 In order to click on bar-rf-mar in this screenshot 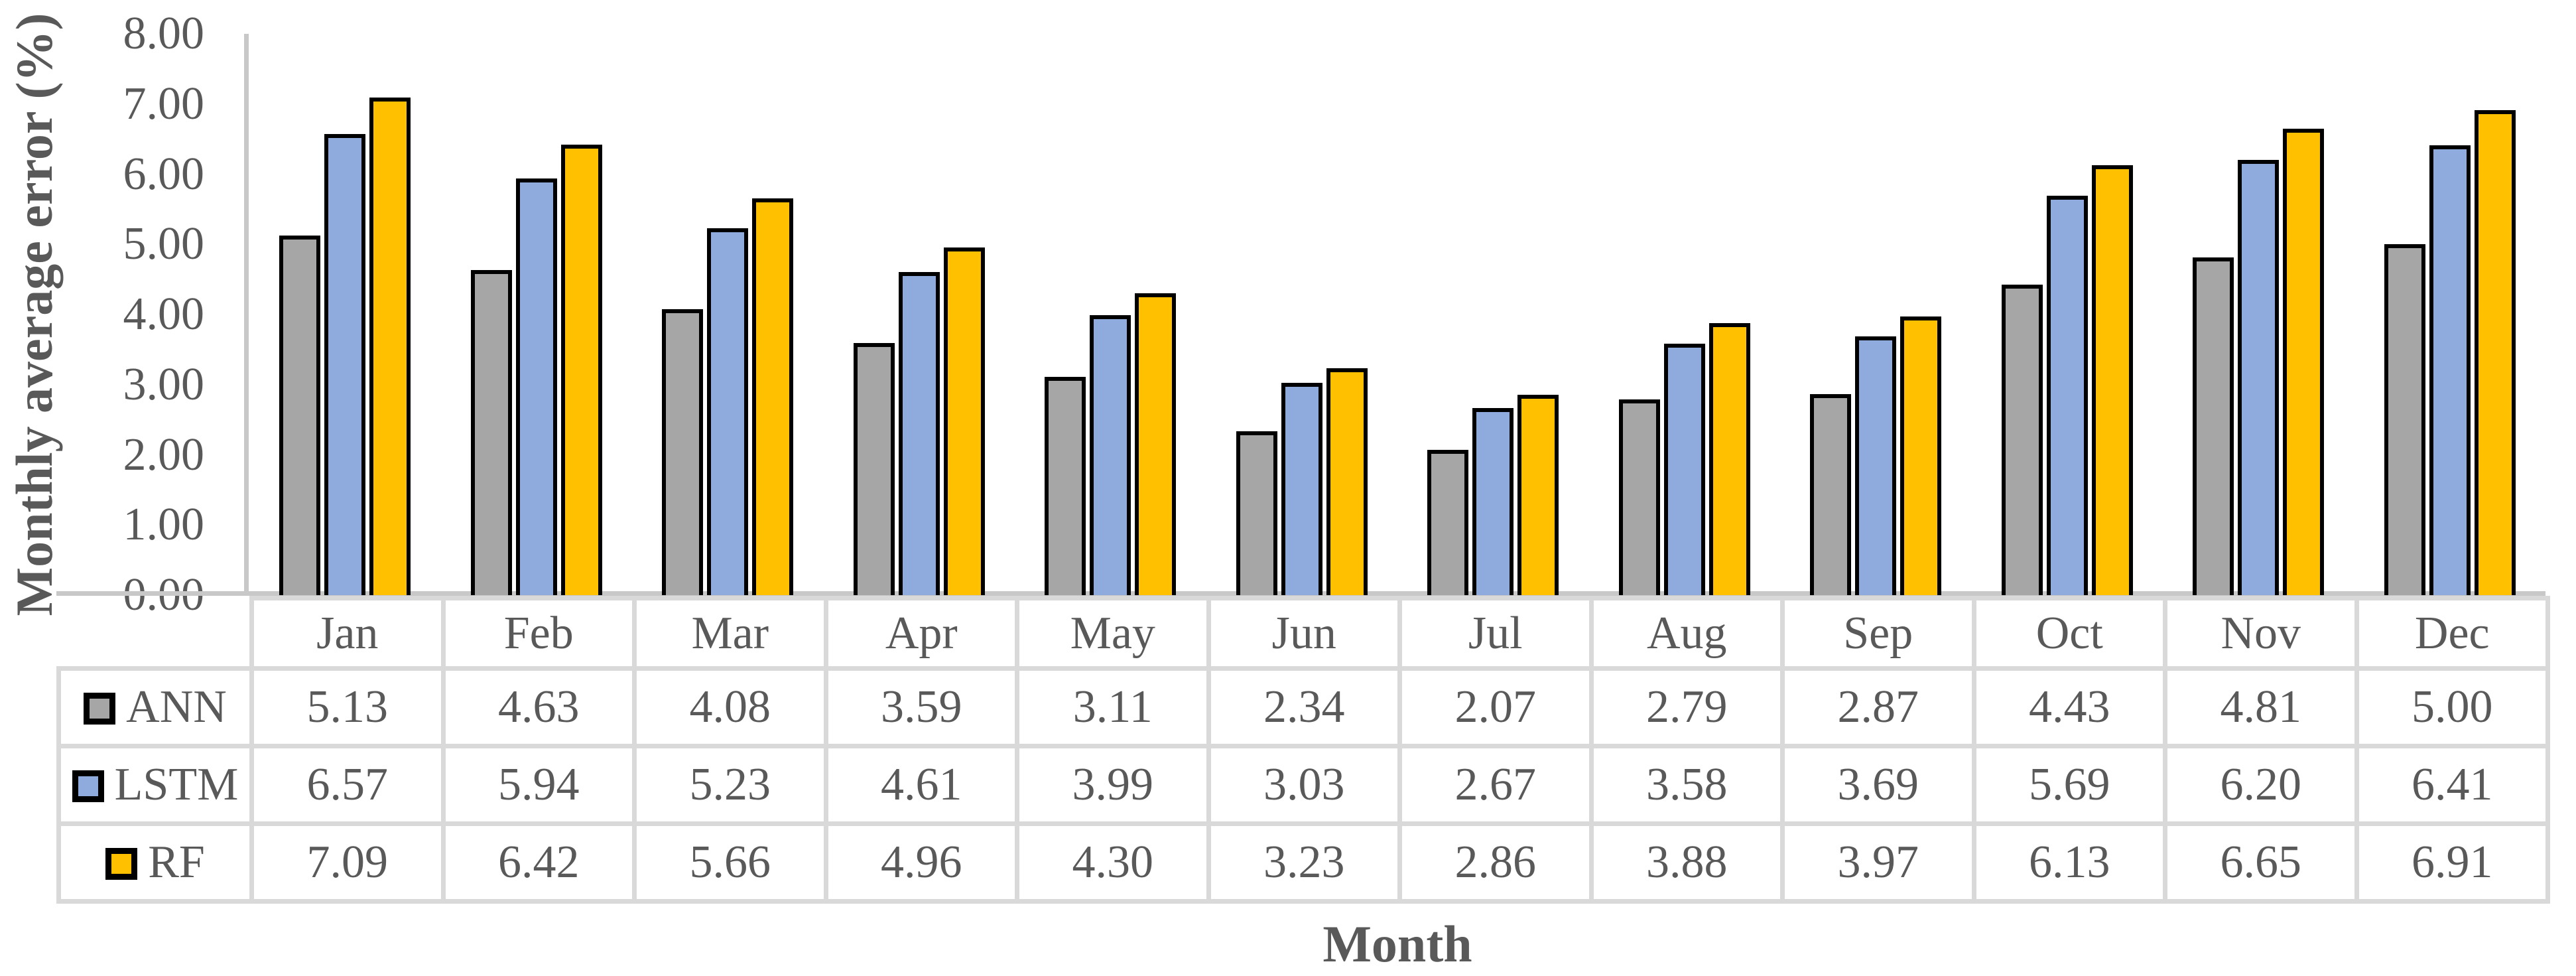, I will do `click(773, 396)`.